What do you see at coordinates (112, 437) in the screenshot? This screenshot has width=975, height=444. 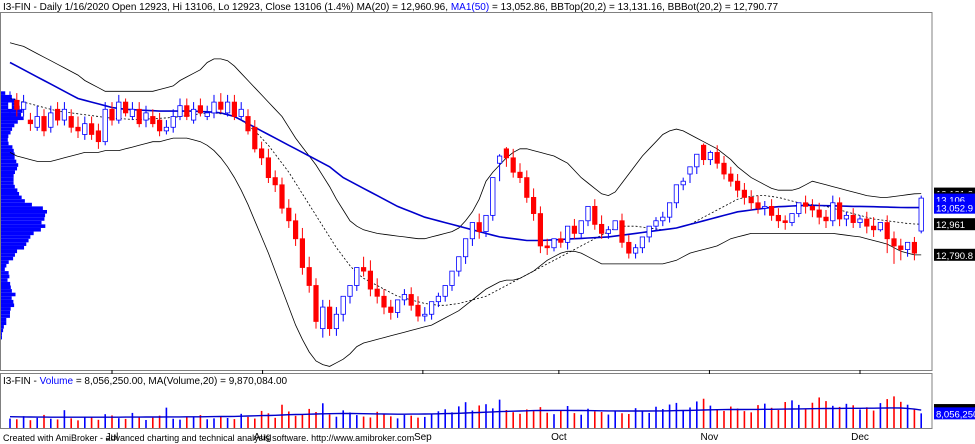 I see `x-tick-label: Jul` at bounding box center [112, 437].